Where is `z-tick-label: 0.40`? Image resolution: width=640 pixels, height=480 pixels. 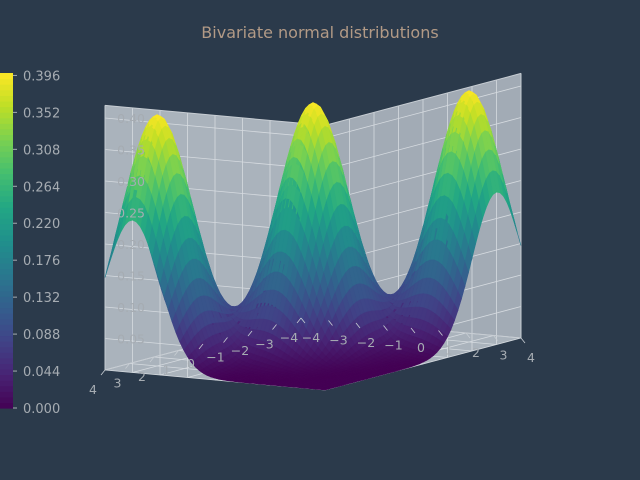 z-tick-label: 0.40 is located at coordinates (131, 118).